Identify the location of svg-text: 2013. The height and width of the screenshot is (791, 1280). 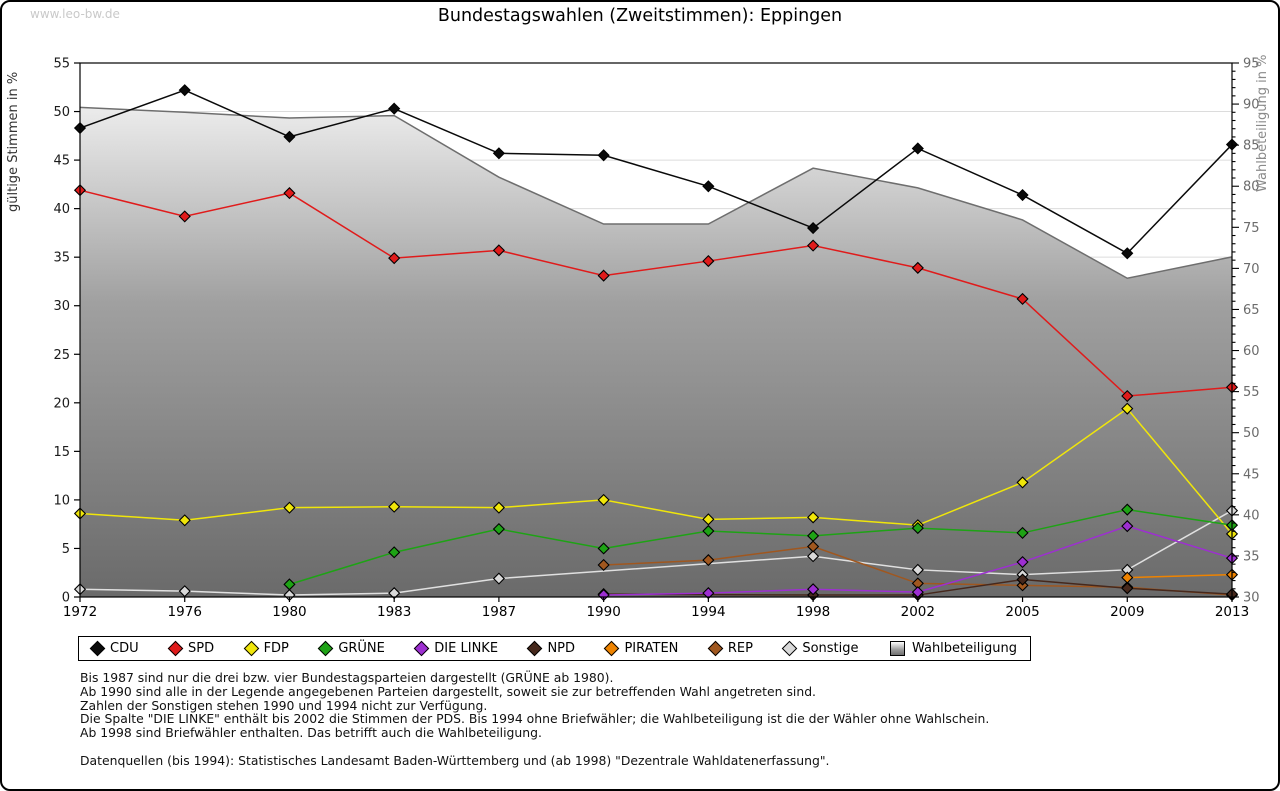
(1232, 612).